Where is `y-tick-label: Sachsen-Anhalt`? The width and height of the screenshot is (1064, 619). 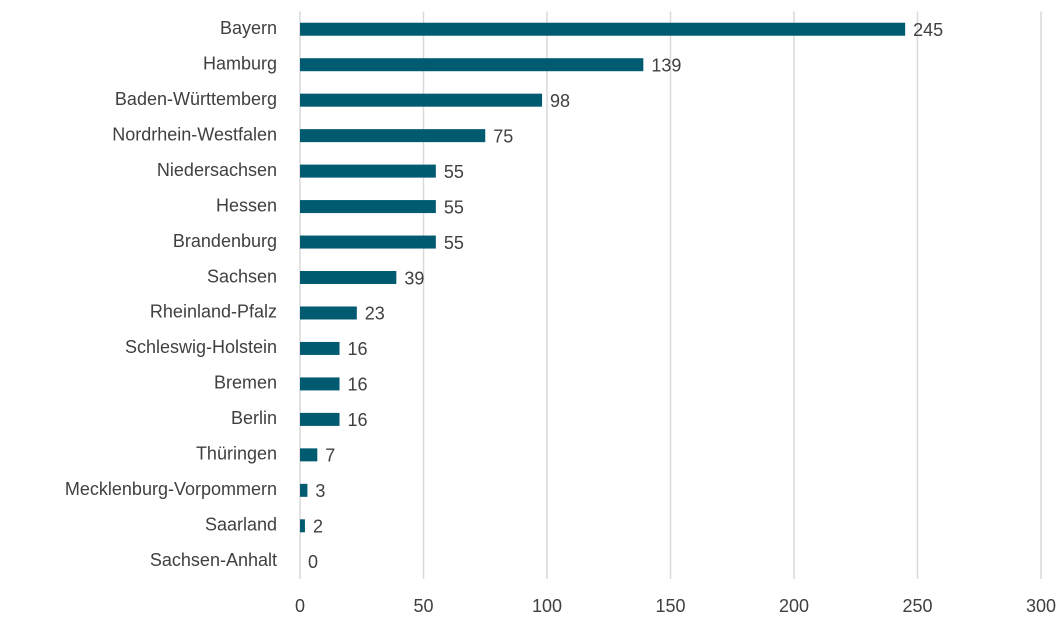
y-tick-label: Sachsen-Anhalt is located at coordinates (213, 560).